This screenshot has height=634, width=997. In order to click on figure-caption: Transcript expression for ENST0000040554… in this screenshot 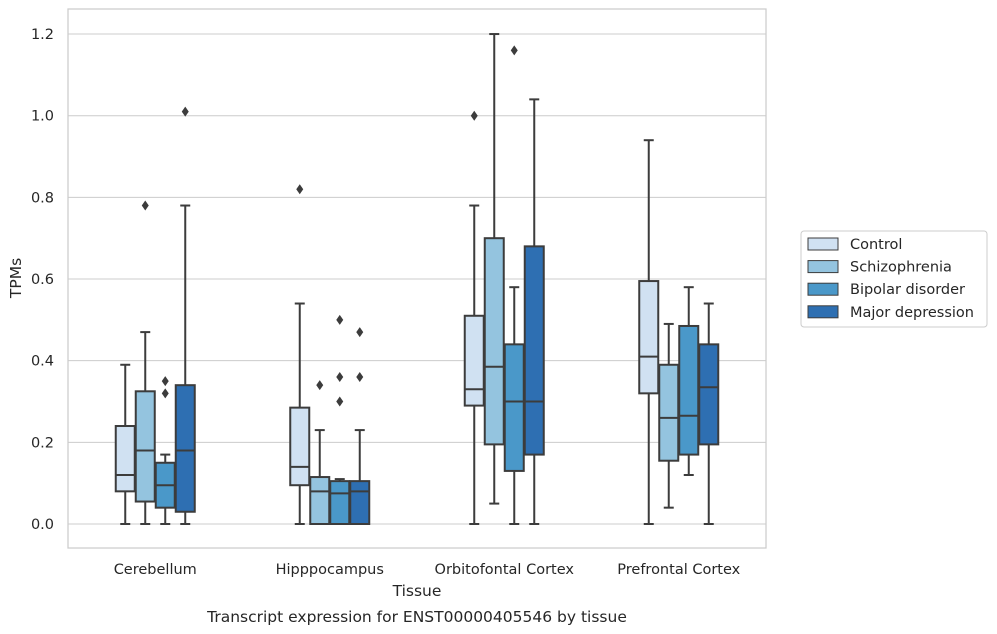, I will do `click(416, 617)`.